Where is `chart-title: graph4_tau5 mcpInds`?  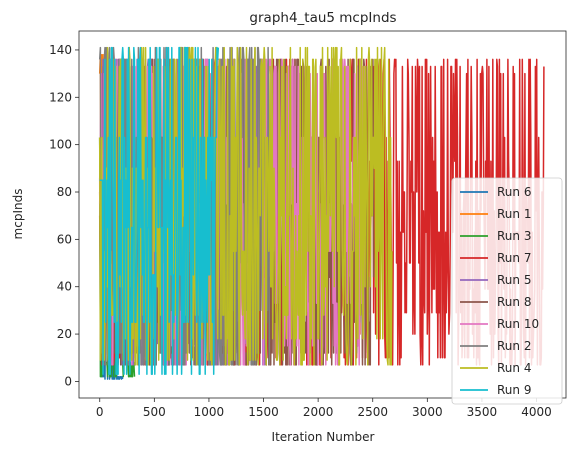
chart-title: graph4_tau5 mcpInds is located at coordinates (322, 18).